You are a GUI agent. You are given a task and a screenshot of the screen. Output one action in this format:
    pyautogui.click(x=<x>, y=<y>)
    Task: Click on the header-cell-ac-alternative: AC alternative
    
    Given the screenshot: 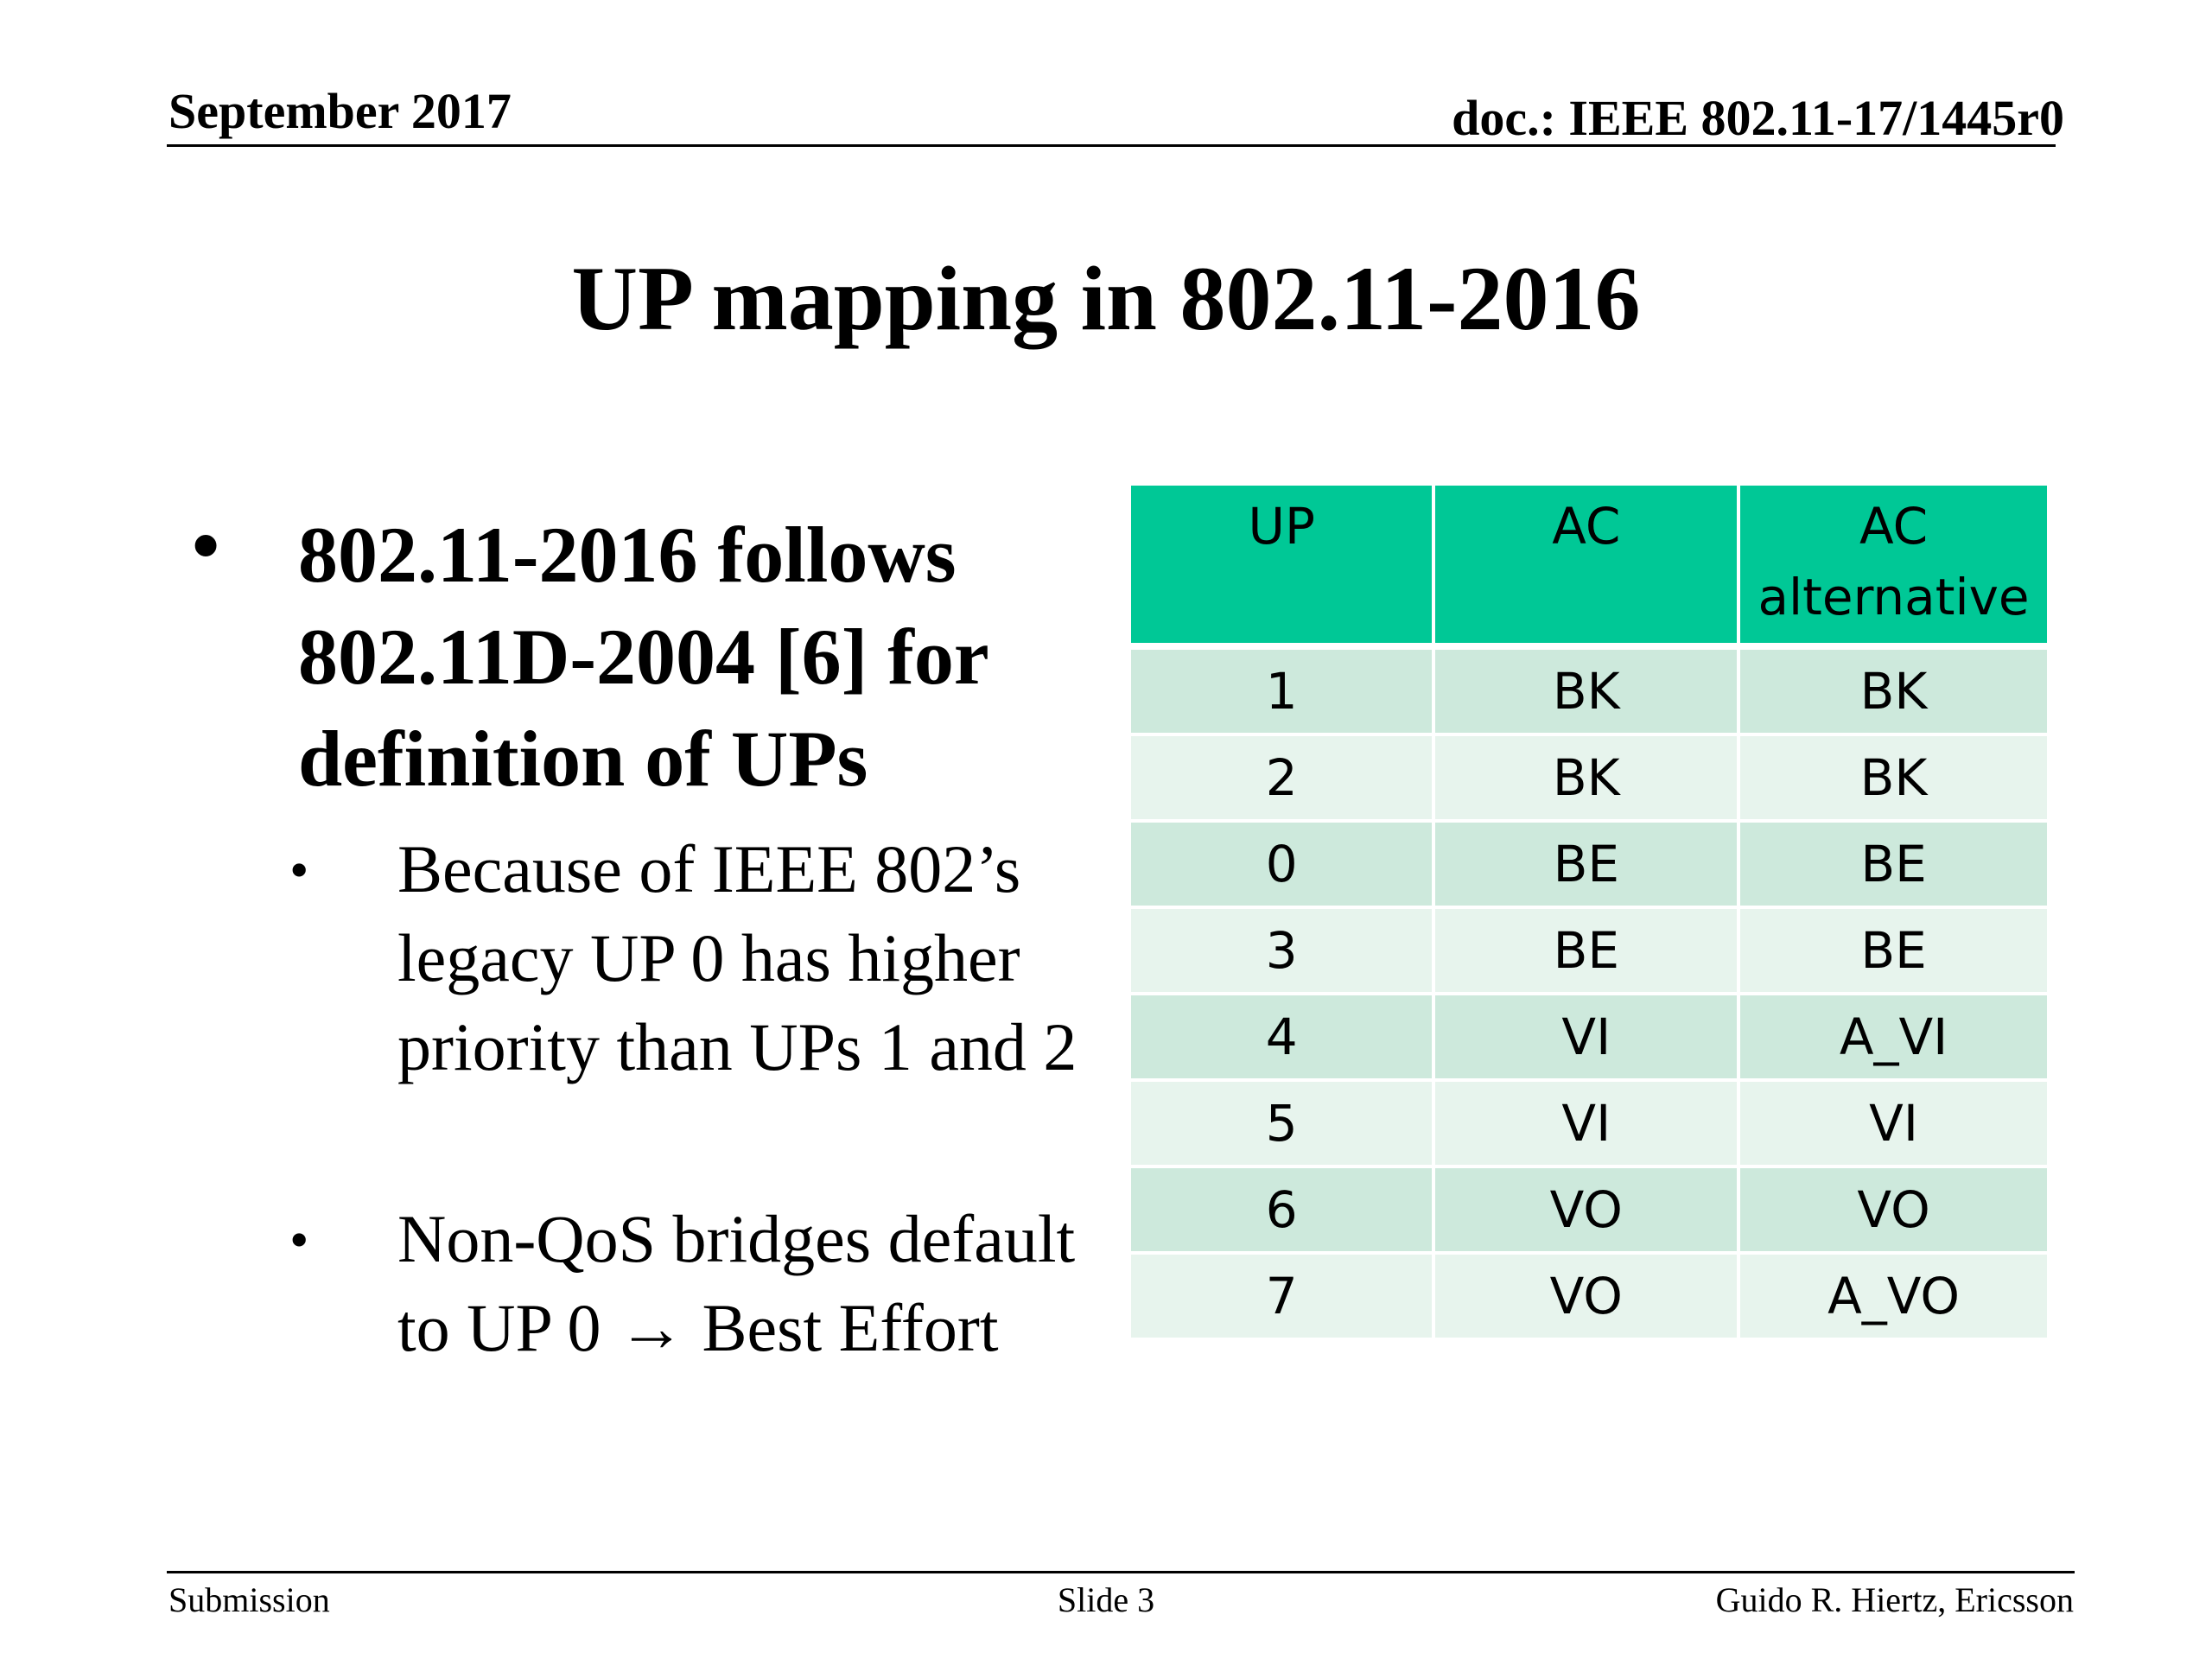 What is the action you would take?
    pyautogui.click(x=1893, y=565)
    